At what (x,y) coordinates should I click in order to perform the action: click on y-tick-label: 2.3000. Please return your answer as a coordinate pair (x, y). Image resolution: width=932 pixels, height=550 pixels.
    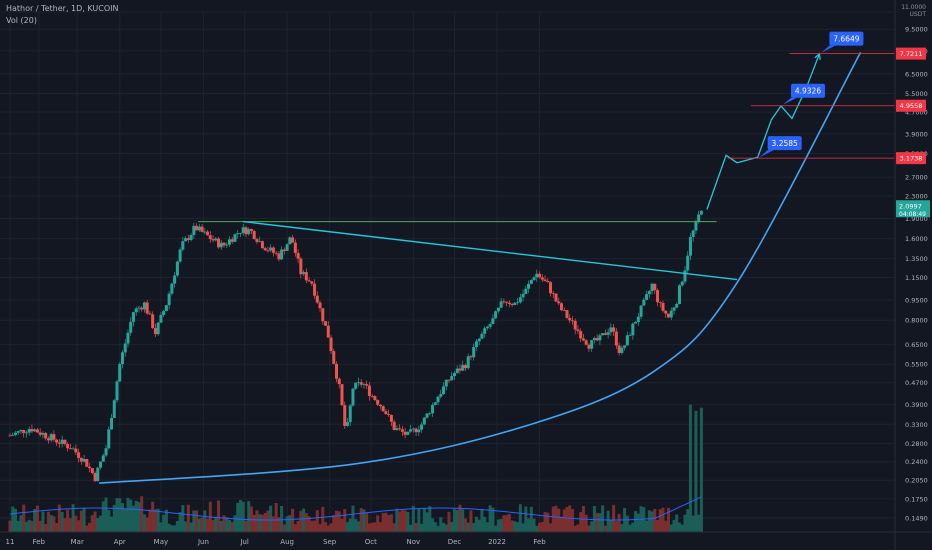
    Looking at the image, I should click on (916, 196).